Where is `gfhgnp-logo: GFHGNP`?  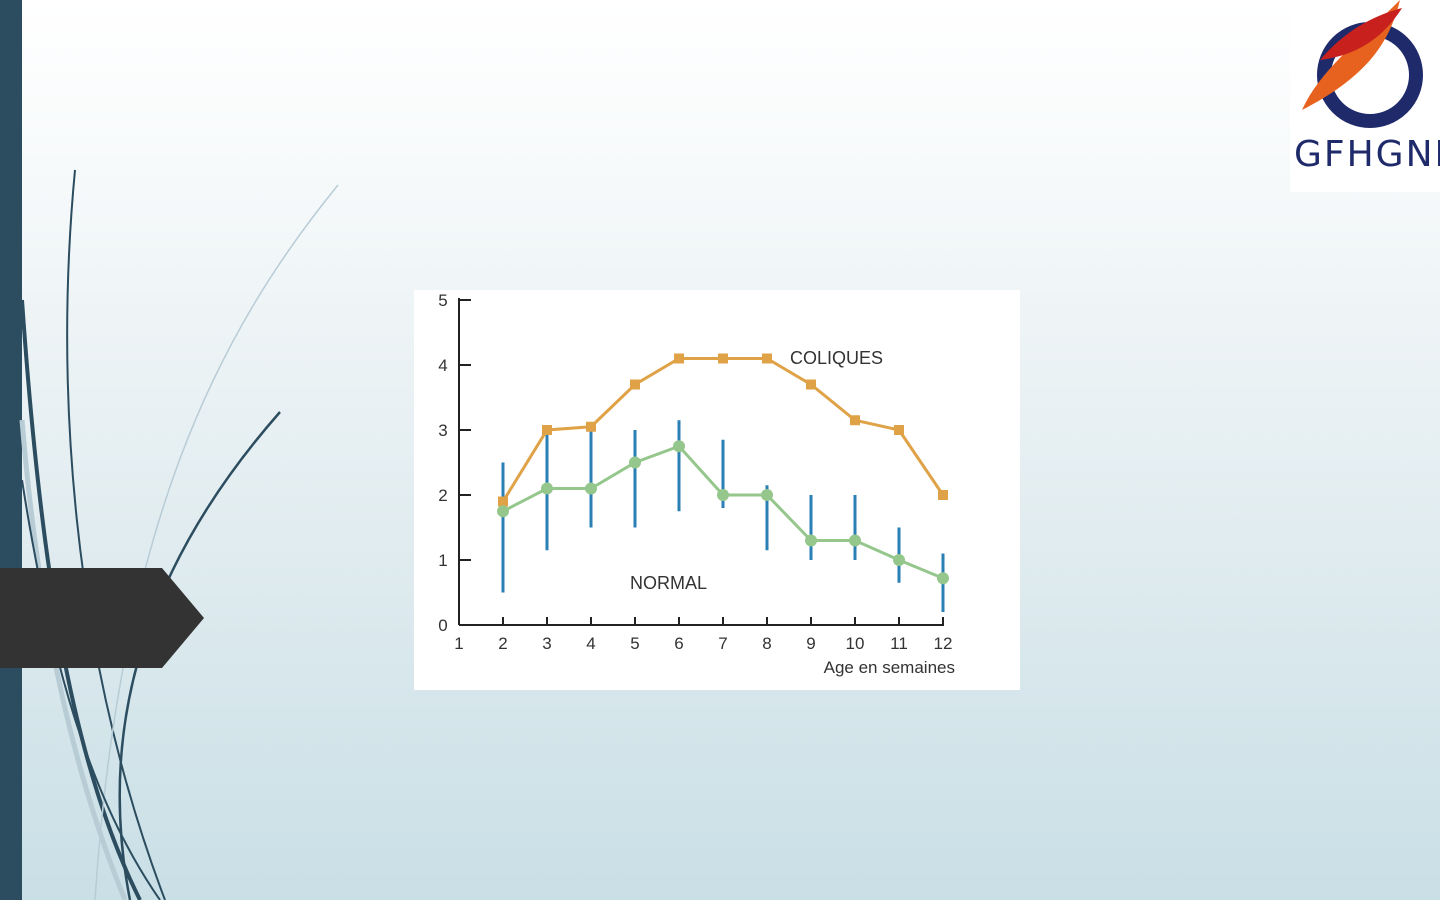
gfhgnp-logo: GFHGNP is located at coordinates (1365, 96).